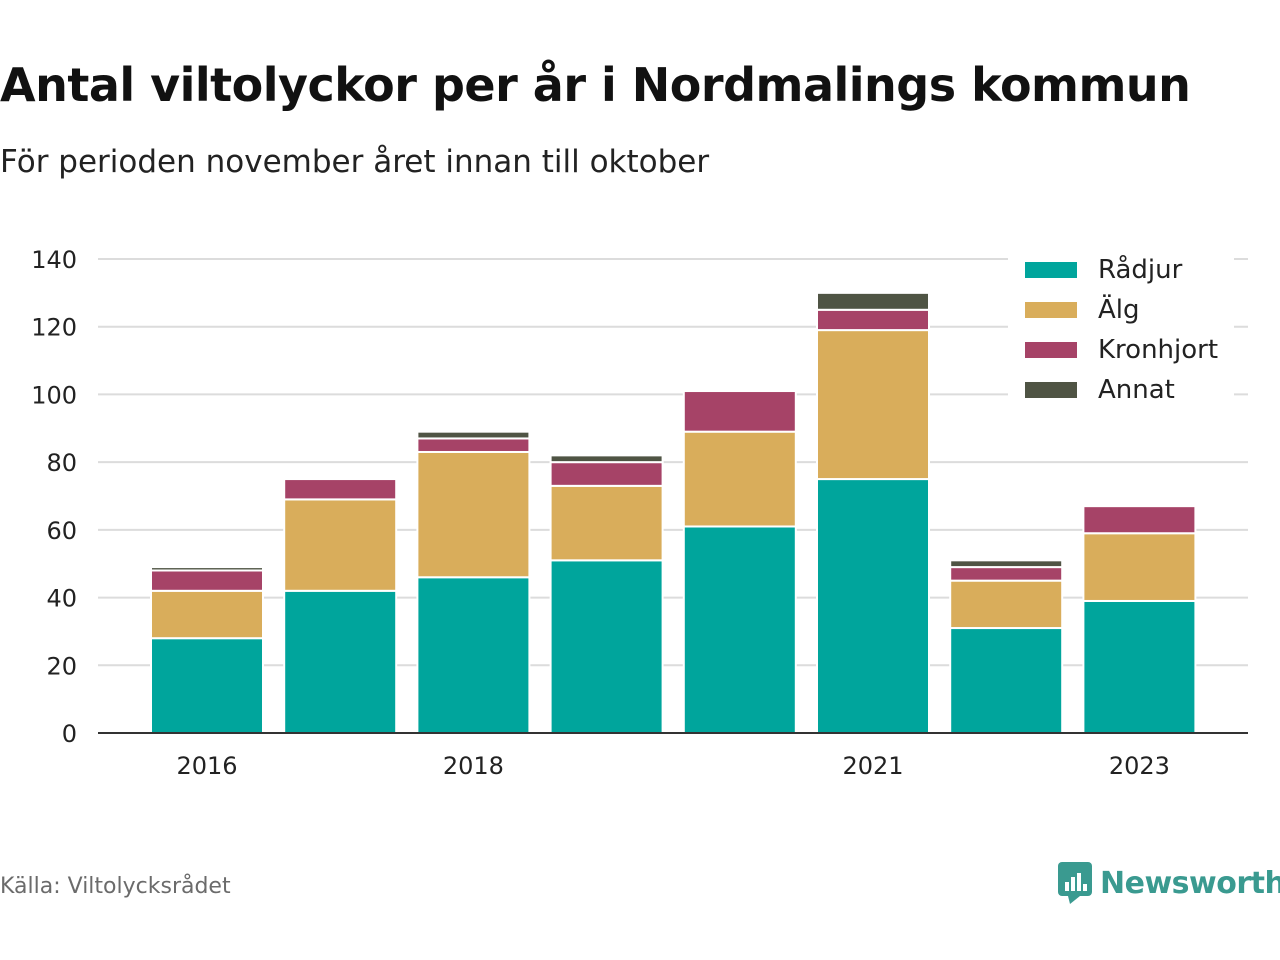 This screenshot has width=1280, height=960. What do you see at coordinates (206, 766) in the screenshot?
I see `x-tick-label: 2016` at bounding box center [206, 766].